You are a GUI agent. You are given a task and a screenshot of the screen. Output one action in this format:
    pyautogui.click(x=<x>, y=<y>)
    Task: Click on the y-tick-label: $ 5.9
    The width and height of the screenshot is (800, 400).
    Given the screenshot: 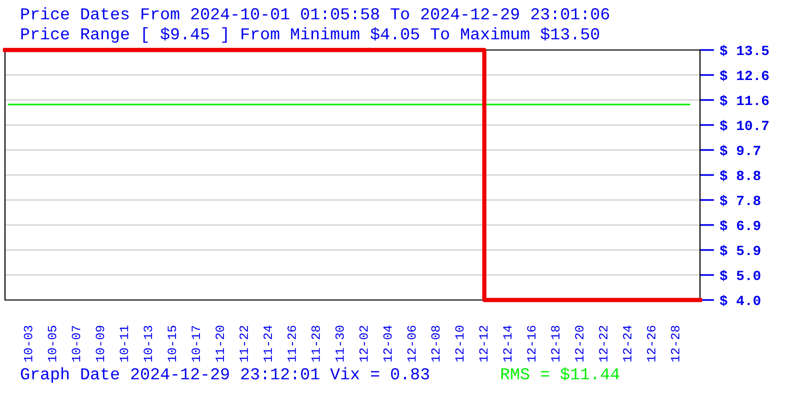 What is the action you would take?
    pyautogui.click(x=740, y=250)
    